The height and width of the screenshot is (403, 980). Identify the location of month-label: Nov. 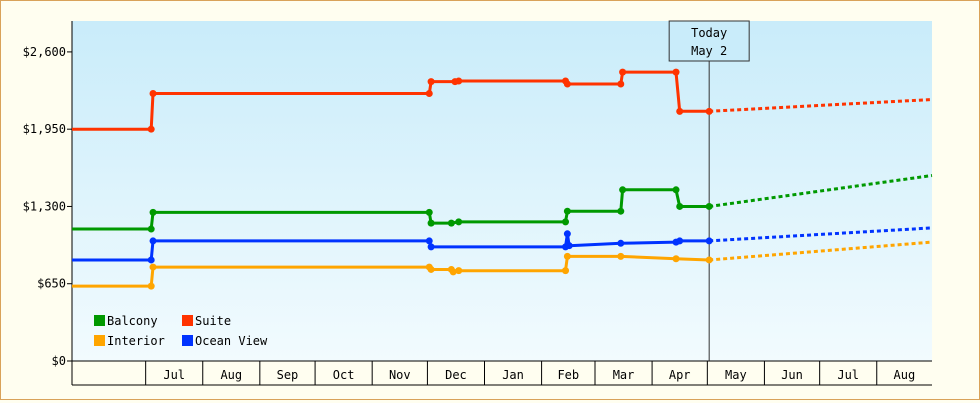
(400, 375).